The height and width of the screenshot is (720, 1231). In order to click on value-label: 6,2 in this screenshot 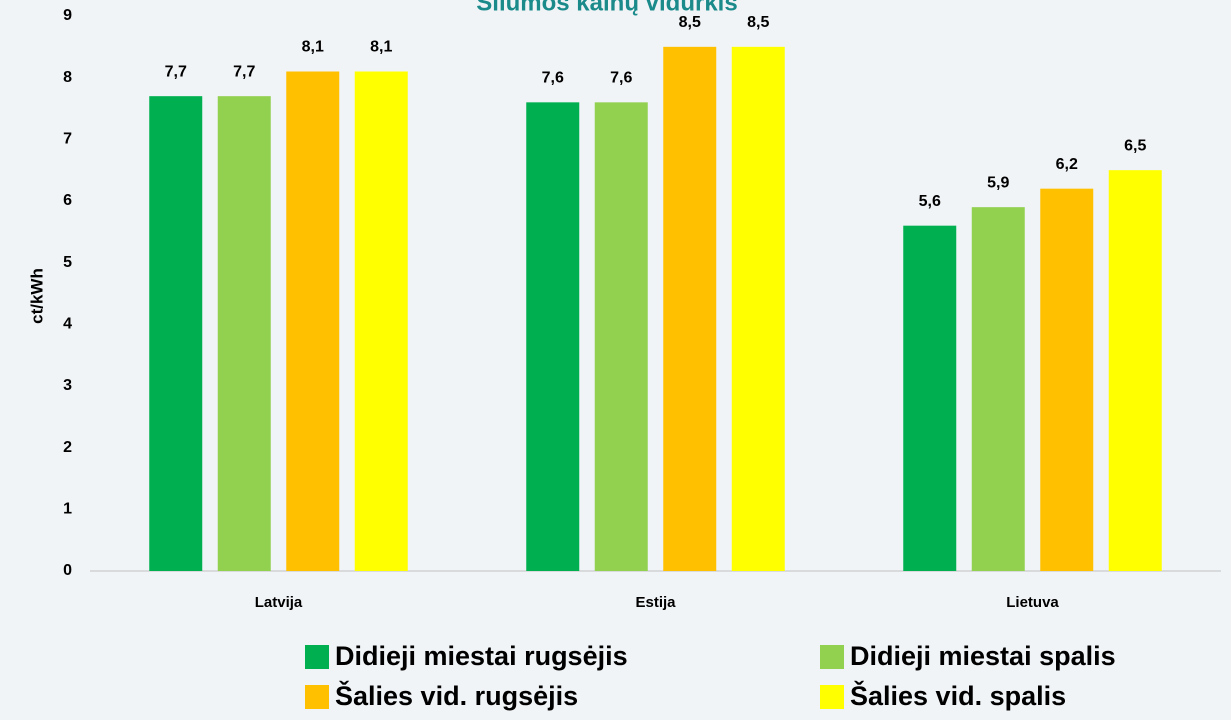, I will do `click(1067, 164)`.